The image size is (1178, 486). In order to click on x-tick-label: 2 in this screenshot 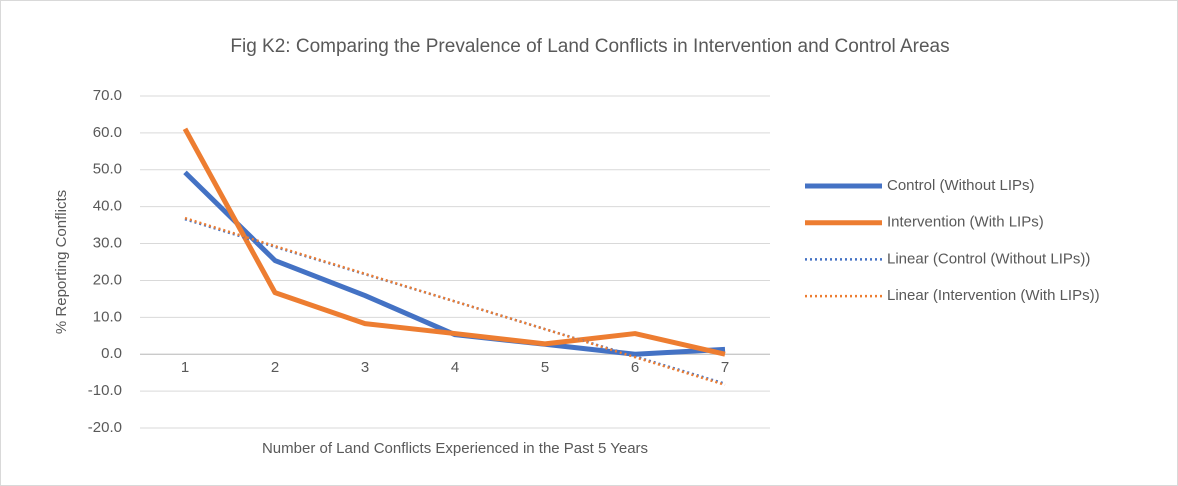, I will do `click(275, 367)`.